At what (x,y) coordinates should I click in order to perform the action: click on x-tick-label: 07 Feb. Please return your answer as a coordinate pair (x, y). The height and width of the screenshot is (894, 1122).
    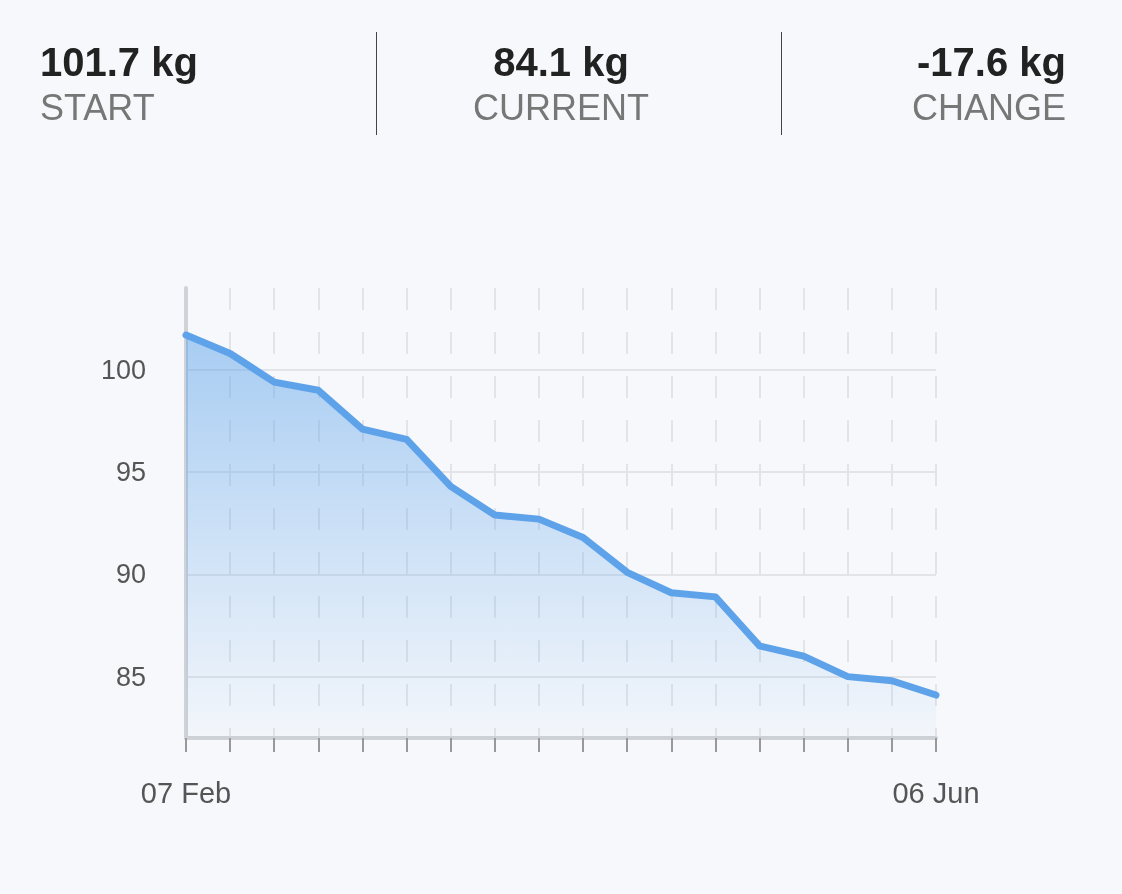
    Looking at the image, I should click on (186, 792).